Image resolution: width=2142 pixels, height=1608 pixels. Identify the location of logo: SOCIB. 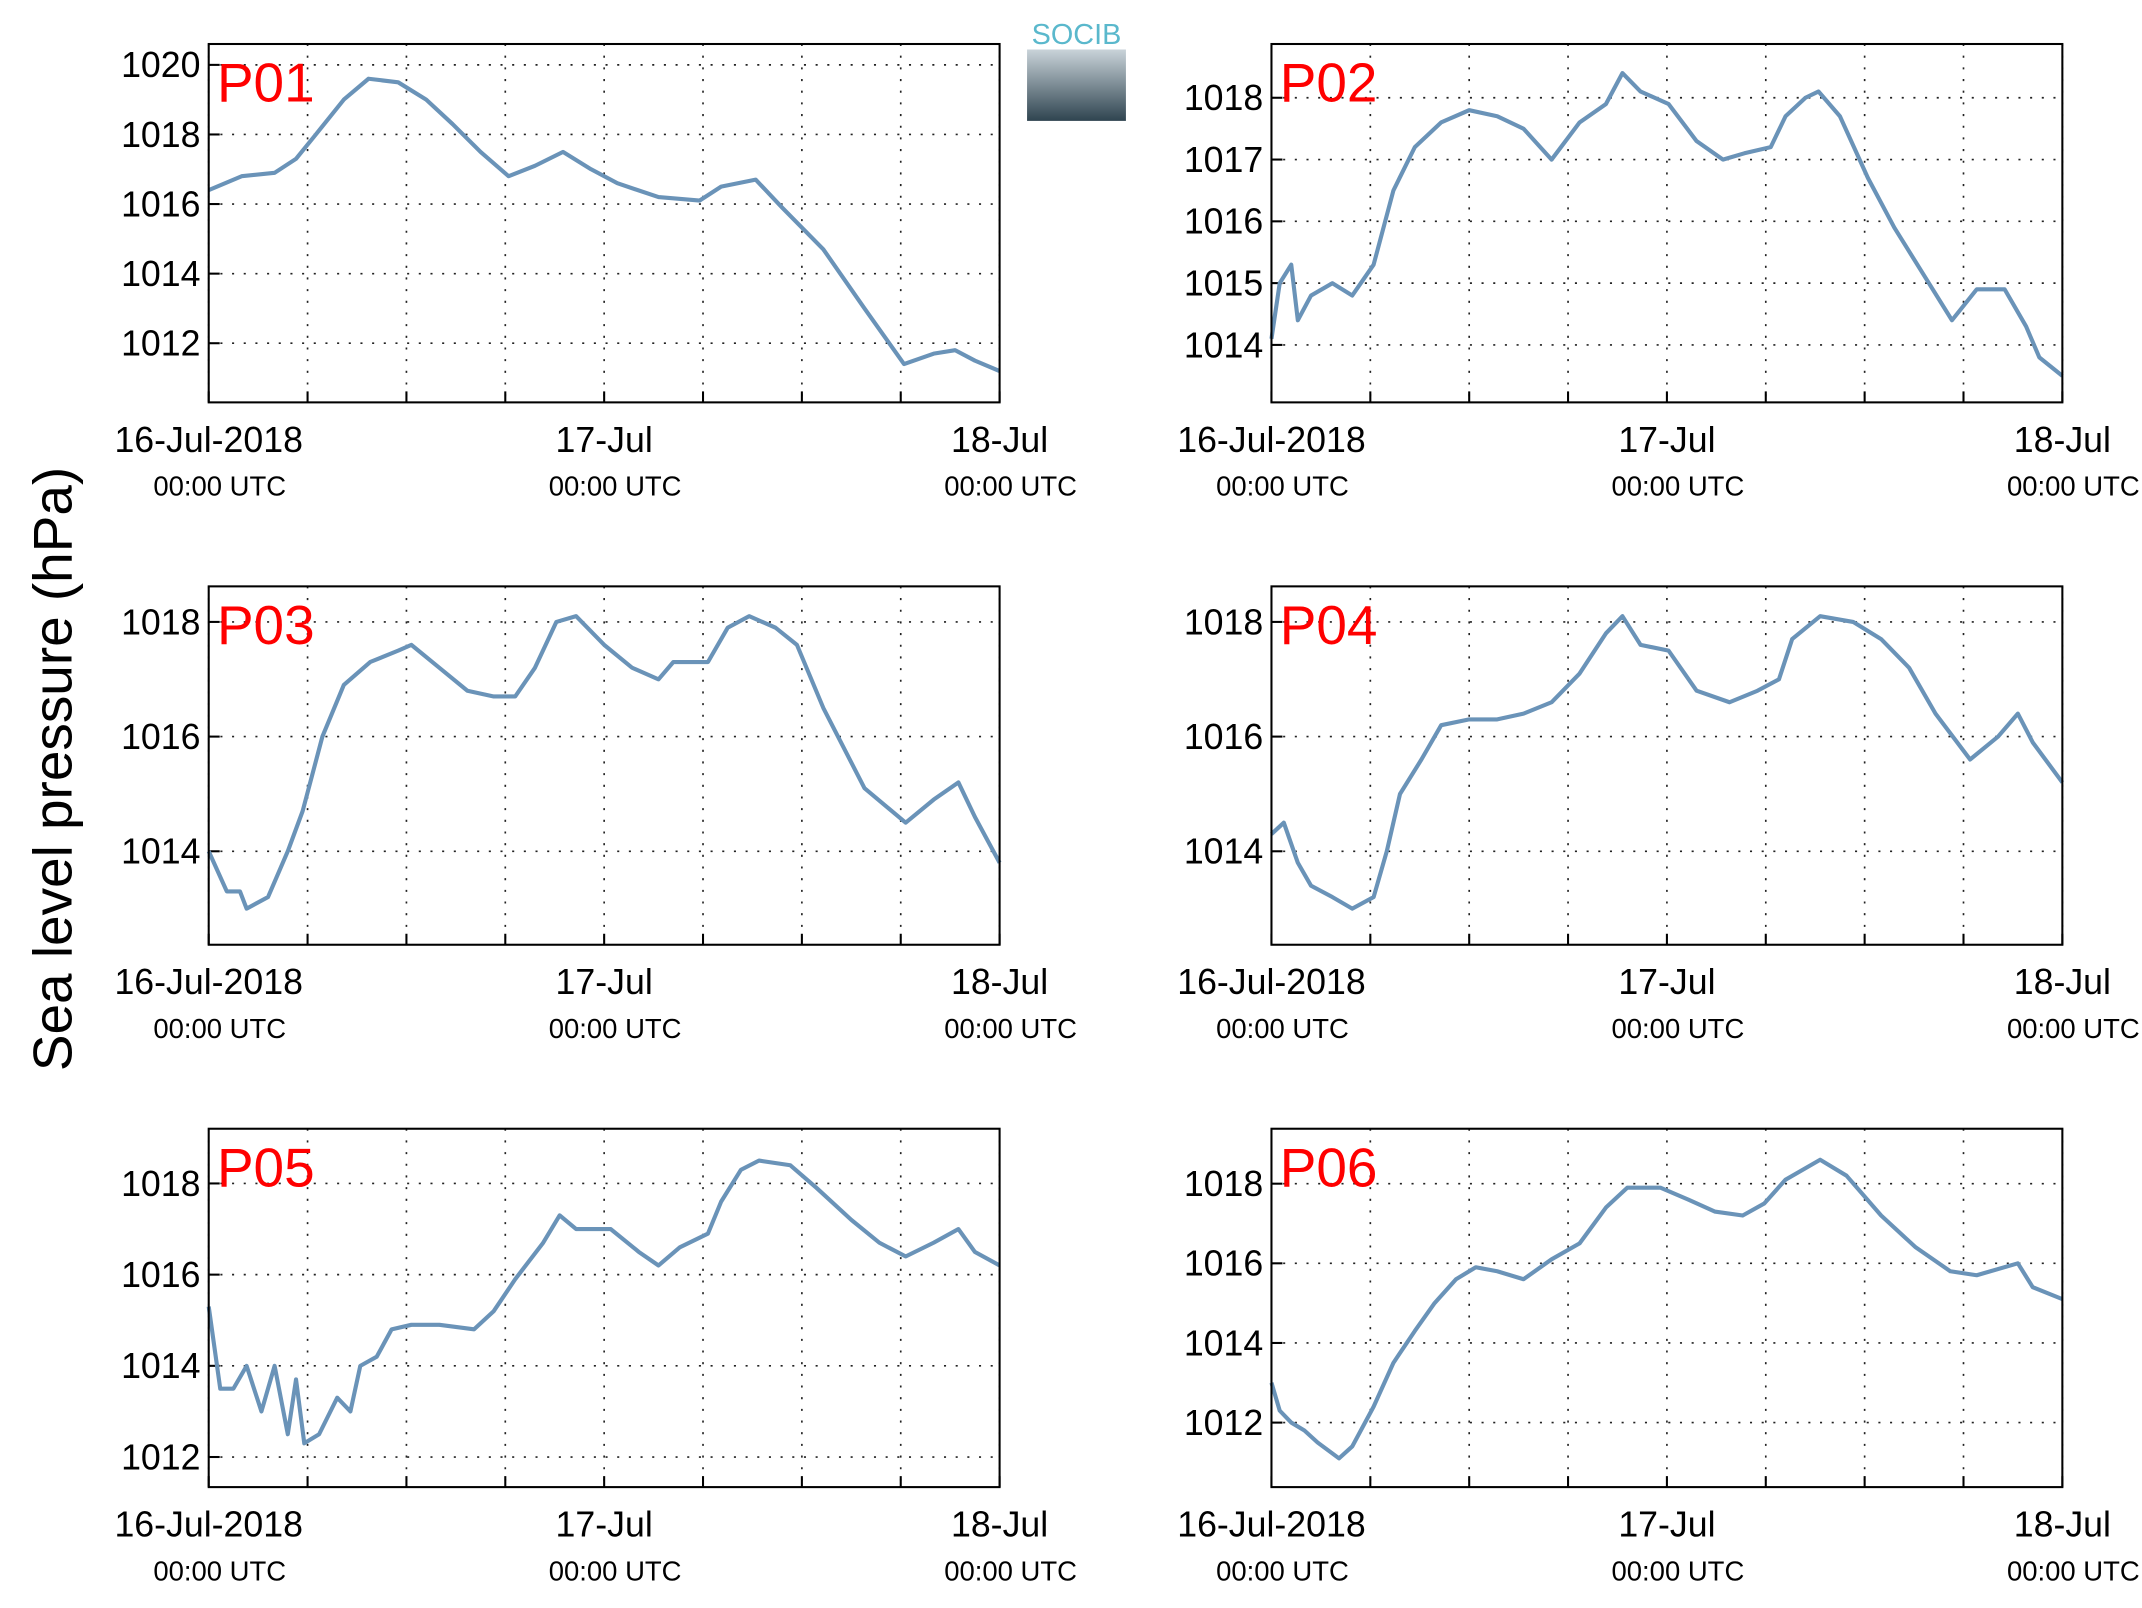
(1076, 70).